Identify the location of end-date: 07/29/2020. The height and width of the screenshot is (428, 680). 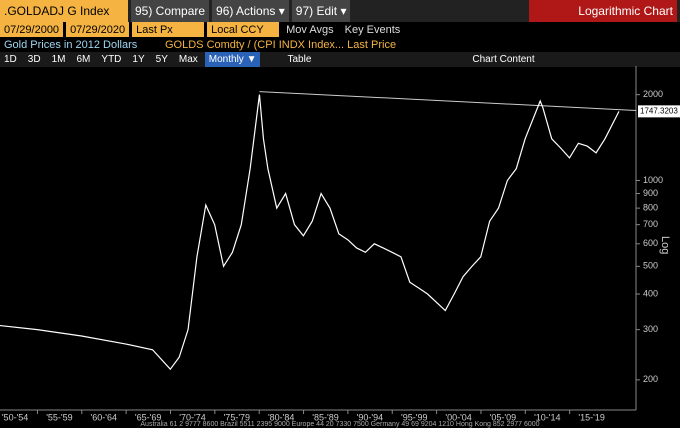
(98, 29).